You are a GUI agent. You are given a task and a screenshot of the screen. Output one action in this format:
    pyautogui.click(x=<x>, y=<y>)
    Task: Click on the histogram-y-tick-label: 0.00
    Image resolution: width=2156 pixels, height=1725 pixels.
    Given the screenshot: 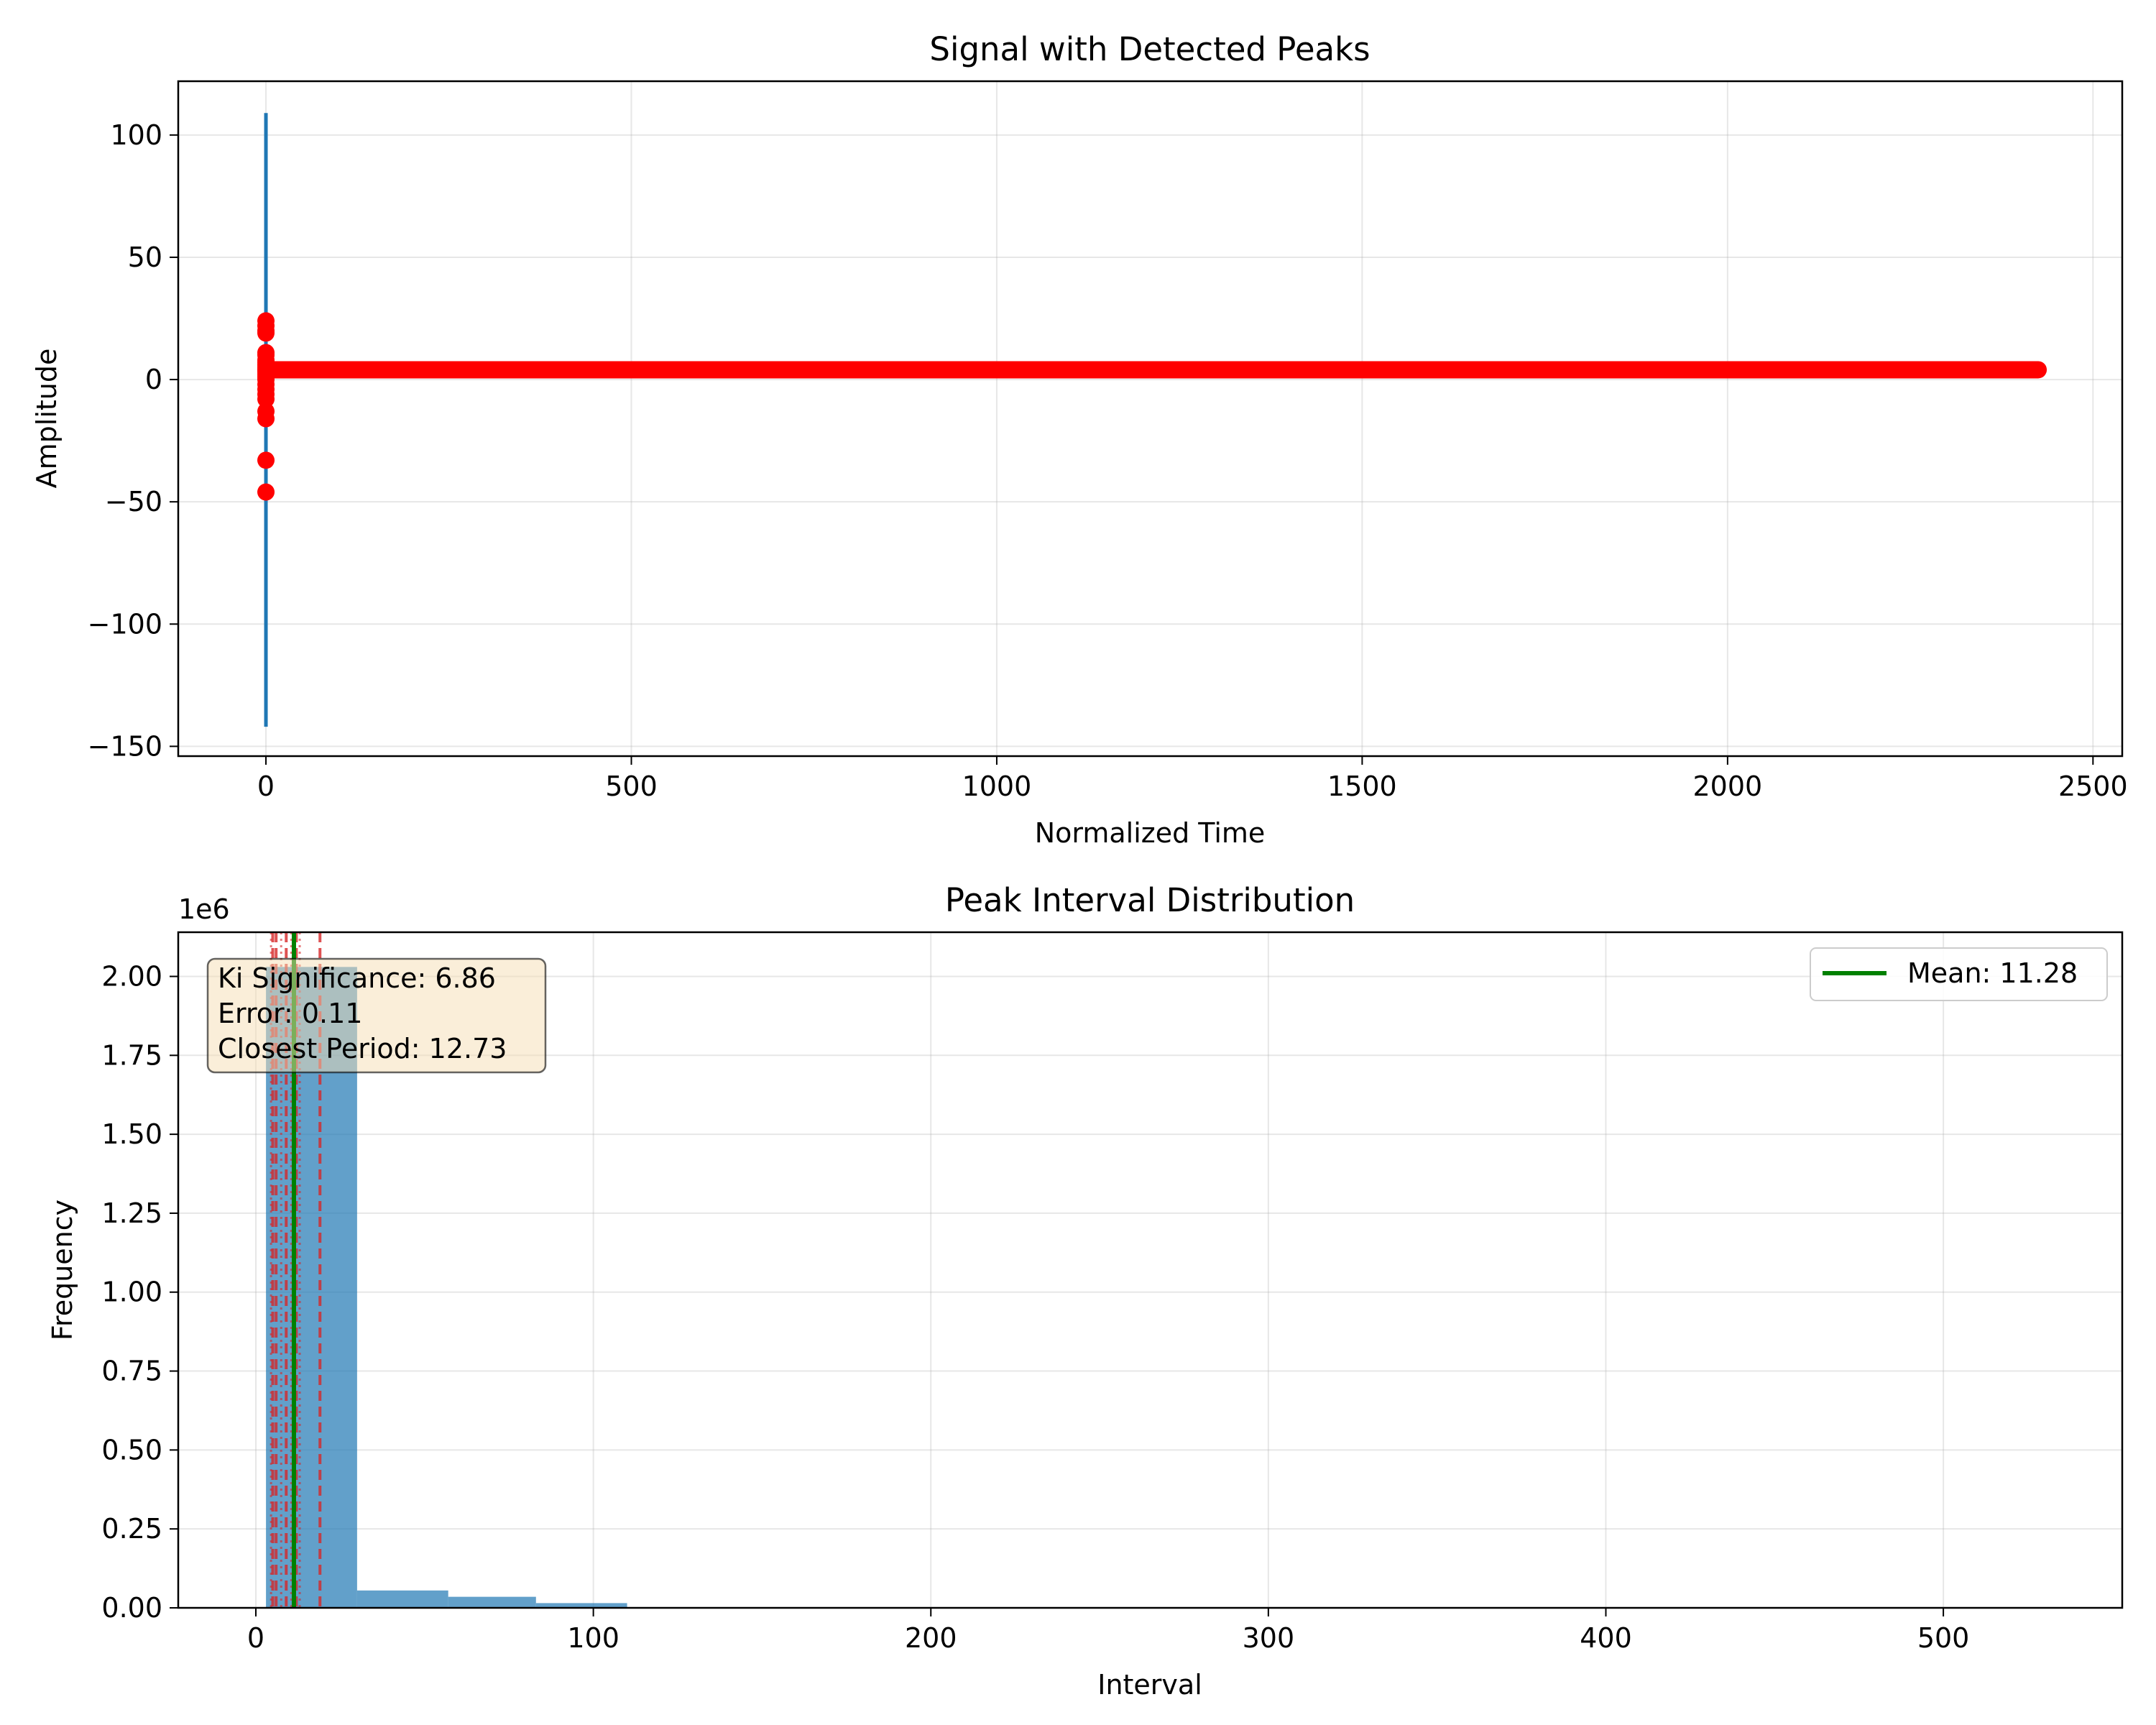 What is the action you would take?
    pyautogui.click(x=131, y=1608)
    